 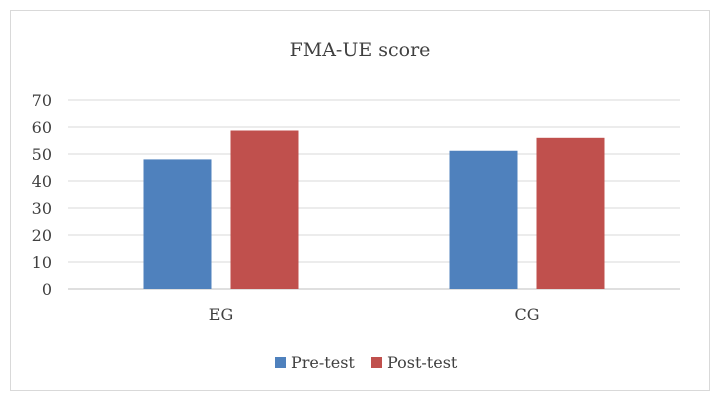 What do you see at coordinates (323, 362) in the screenshot?
I see `legend-label-pre-test: Pre-test` at bounding box center [323, 362].